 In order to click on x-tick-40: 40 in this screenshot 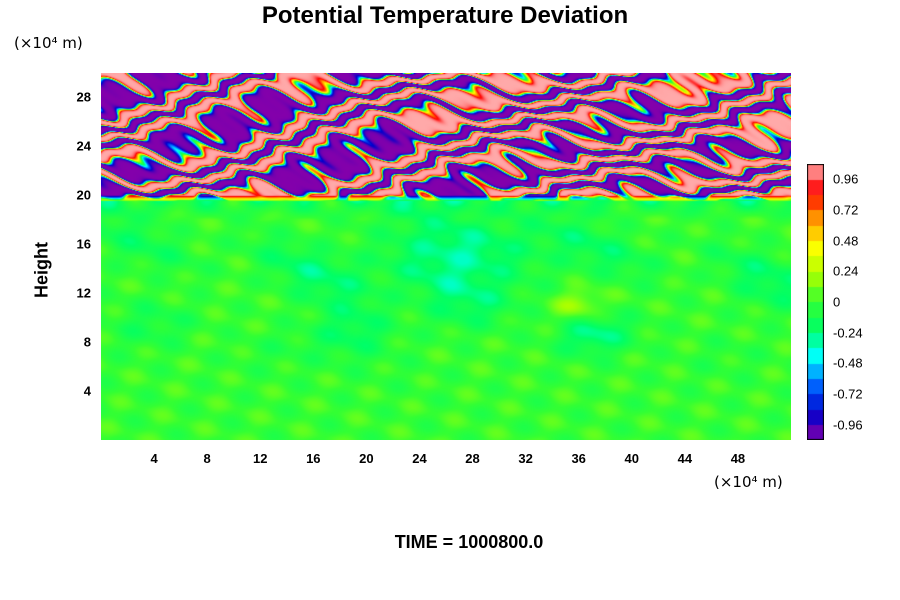, I will do `click(631, 458)`.